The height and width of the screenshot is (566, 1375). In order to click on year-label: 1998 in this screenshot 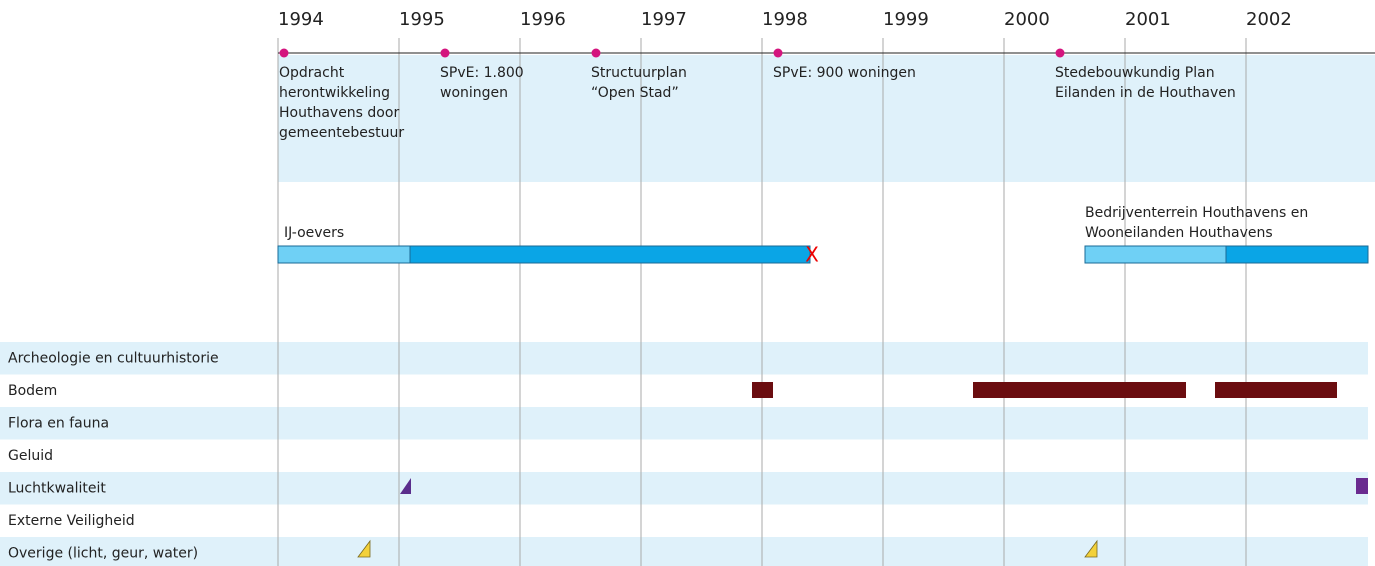, I will do `click(785, 19)`.